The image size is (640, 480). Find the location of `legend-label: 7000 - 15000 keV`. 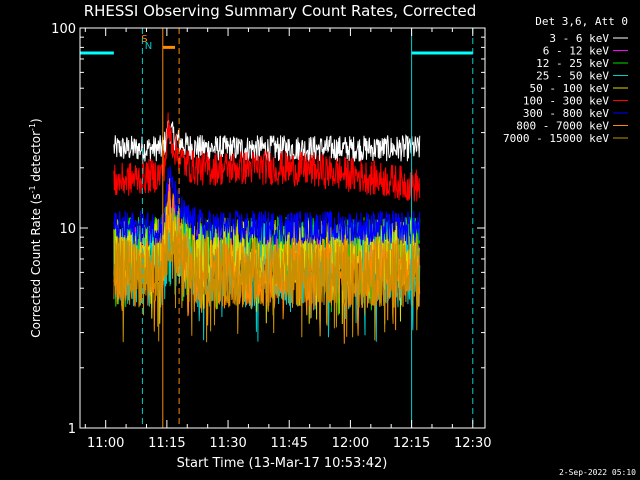

legend-label: 7000 - 15000 keV is located at coordinates (556, 138).